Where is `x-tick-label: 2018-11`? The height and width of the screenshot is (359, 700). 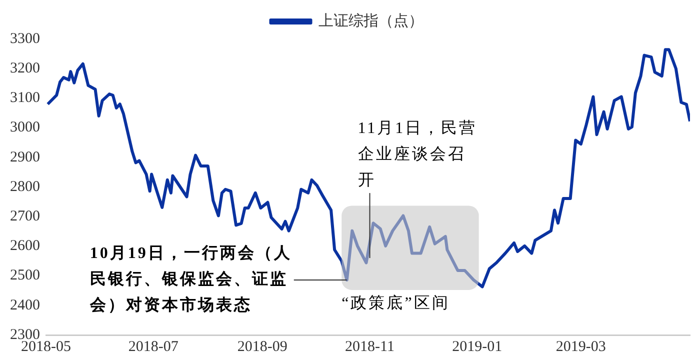
x-tick-label: 2018-11 is located at coordinates (369, 346).